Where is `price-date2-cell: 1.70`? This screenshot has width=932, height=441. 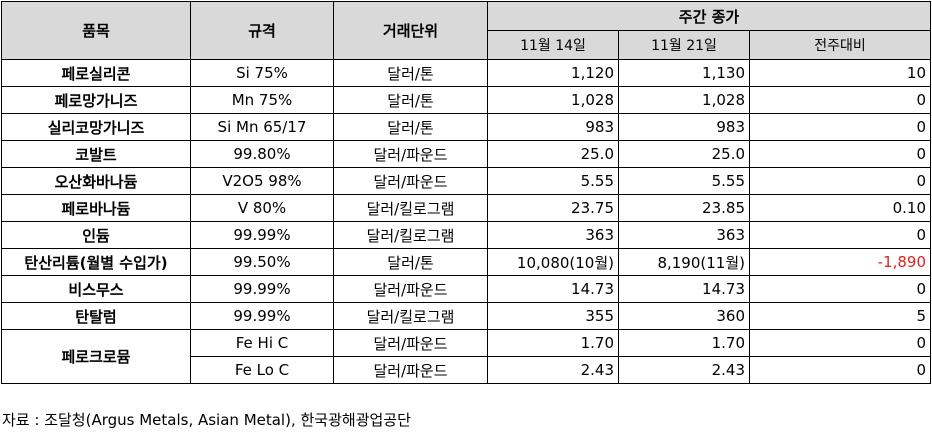
price-date2-cell: 1.70 is located at coordinates (684, 343).